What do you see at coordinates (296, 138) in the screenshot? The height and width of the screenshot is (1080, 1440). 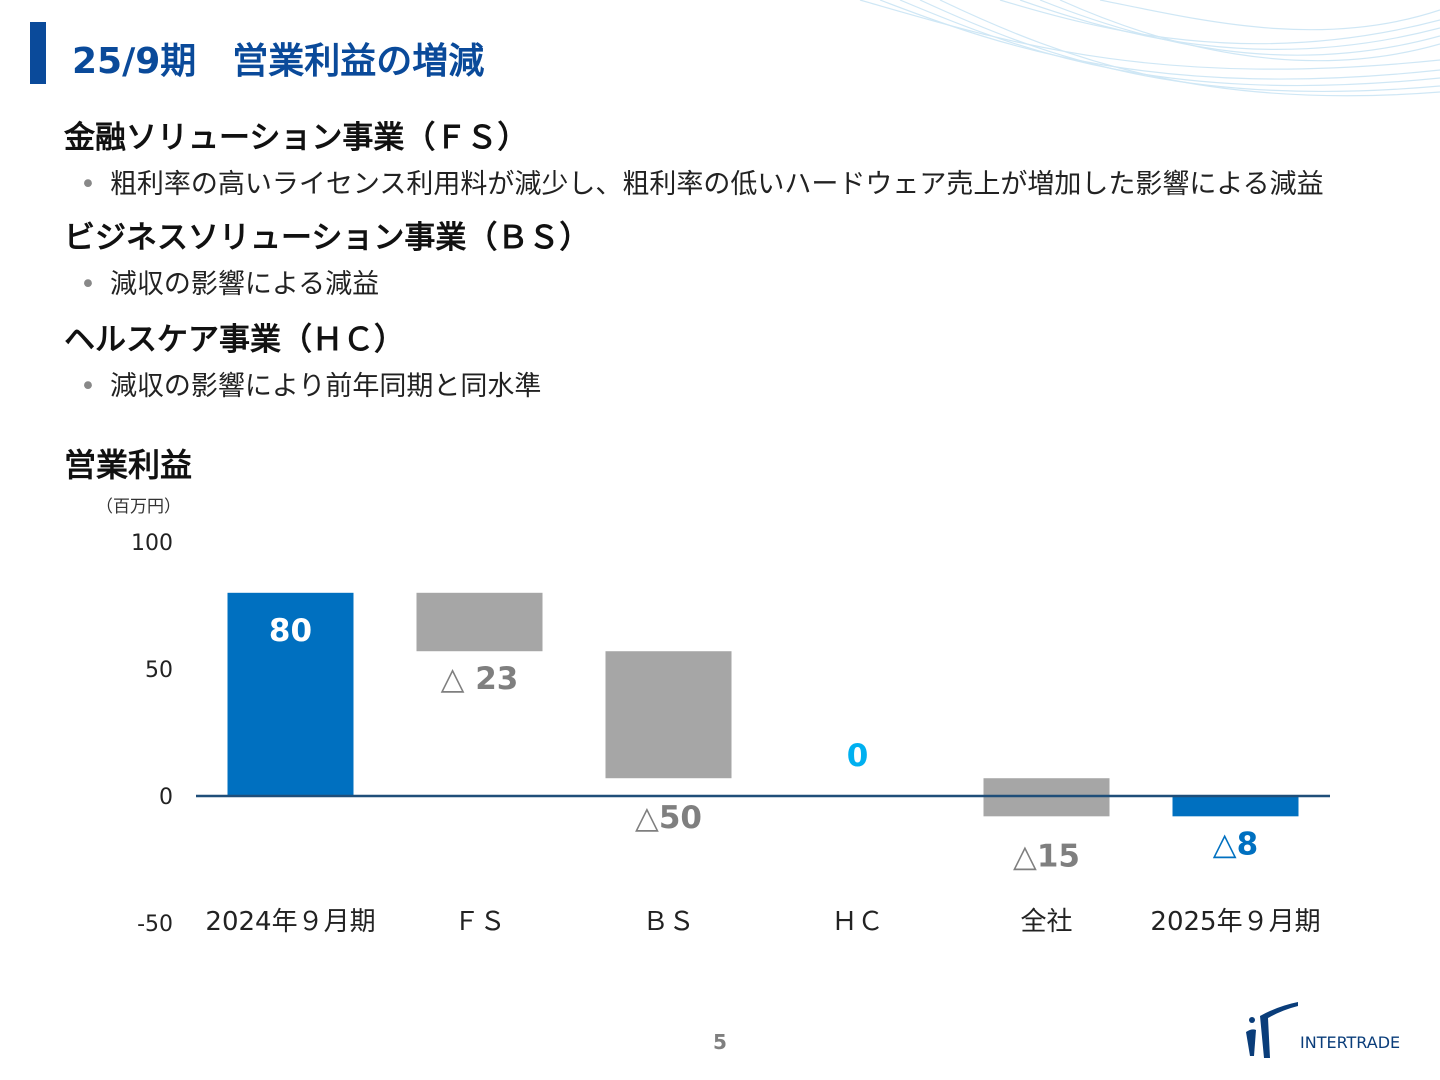 I see `segment-fs-heading: 金融ソリューション事業（ＦＳ）` at bounding box center [296, 138].